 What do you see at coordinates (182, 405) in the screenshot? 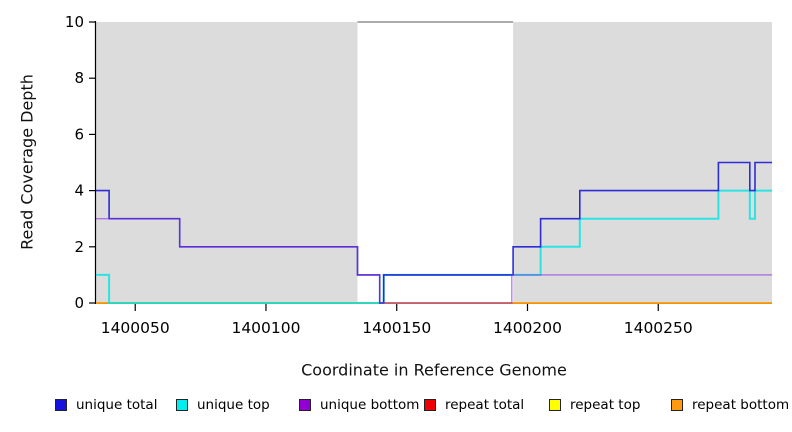
I see `legend-swatch-unique-top` at bounding box center [182, 405].